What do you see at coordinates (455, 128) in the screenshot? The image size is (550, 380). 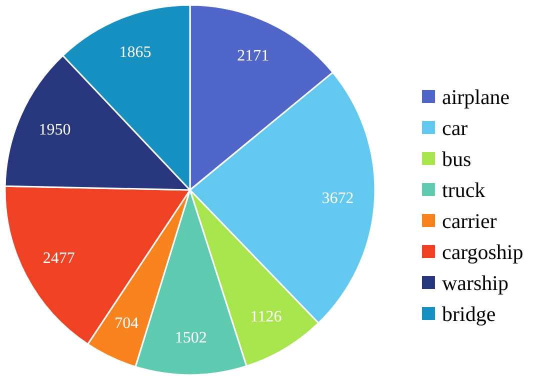 I see `legend-label: car` at bounding box center [455, 128].